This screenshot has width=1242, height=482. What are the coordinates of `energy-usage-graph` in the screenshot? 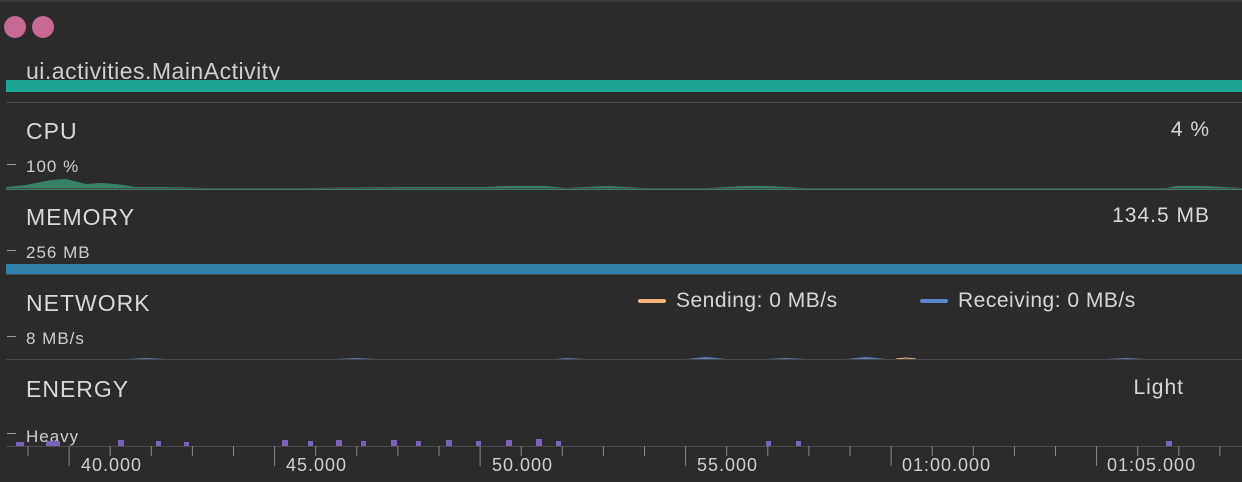 It's located at (624, 441).